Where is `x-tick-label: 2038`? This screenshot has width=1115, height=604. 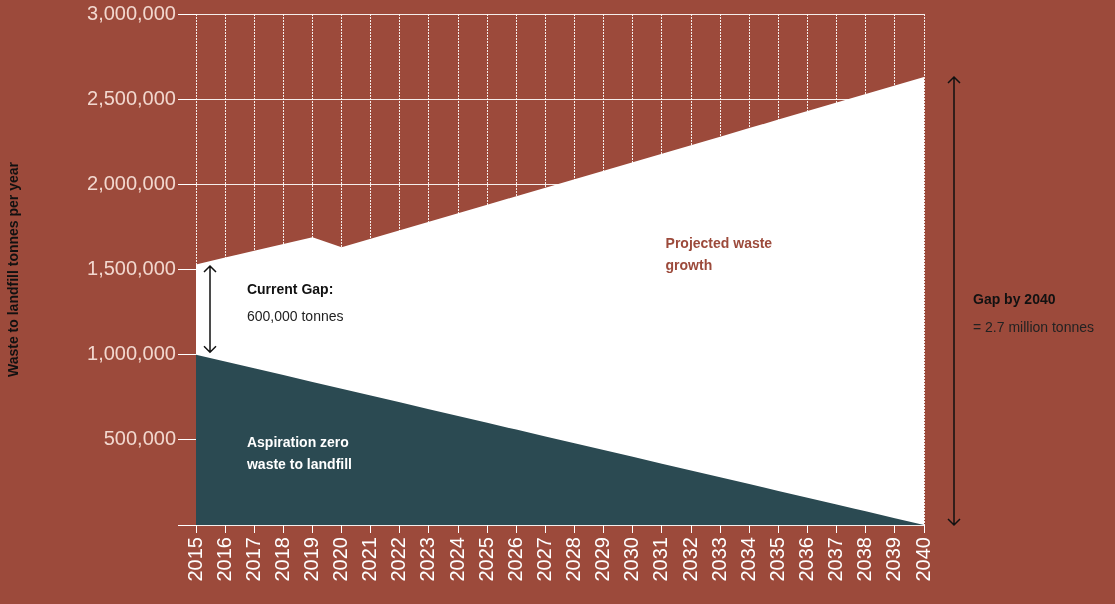
x-tick-label: 2038 is located at coordinates (864, 559).